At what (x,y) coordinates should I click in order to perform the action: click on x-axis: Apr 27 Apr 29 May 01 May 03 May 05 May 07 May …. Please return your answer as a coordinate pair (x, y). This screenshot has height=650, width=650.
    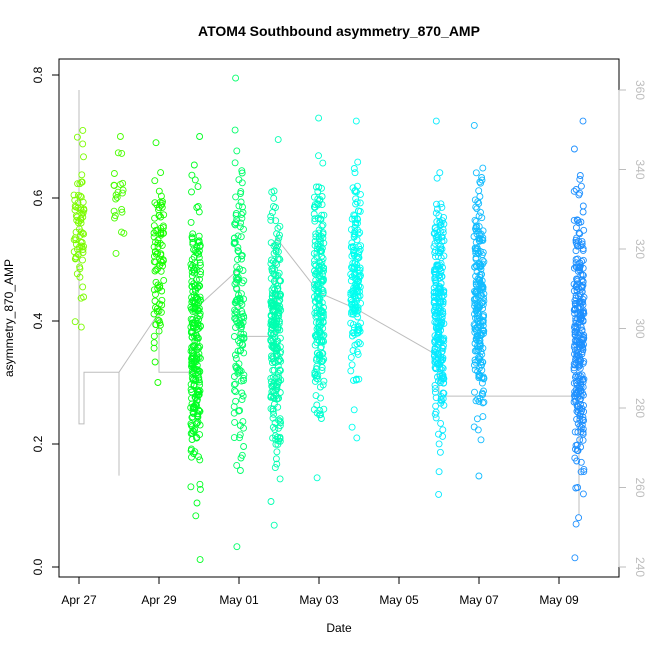
    Looking at the image, I should click on (320, 591).